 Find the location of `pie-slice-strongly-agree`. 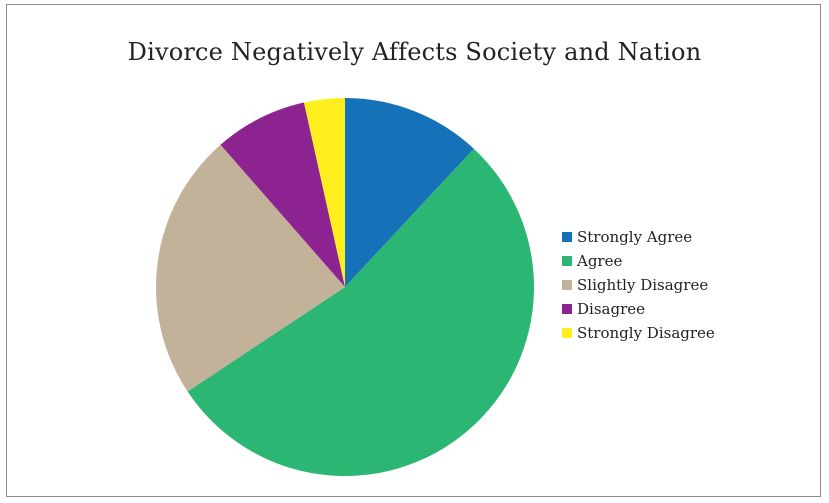

pie-slice-strongly-agree is located at coordinates (409, 192).